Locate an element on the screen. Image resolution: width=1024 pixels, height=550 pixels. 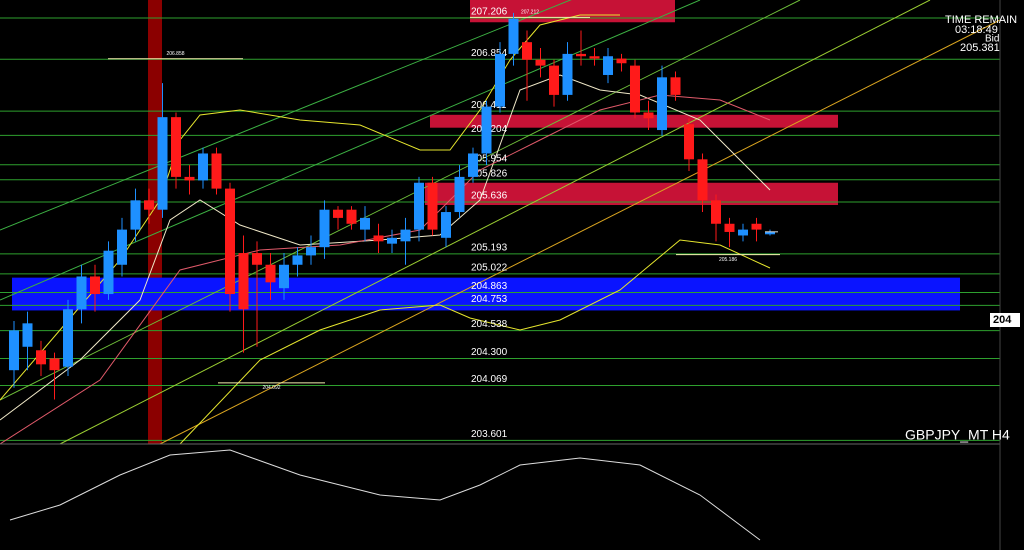
level-label: 204.538 is located at coordinates (489, 324).